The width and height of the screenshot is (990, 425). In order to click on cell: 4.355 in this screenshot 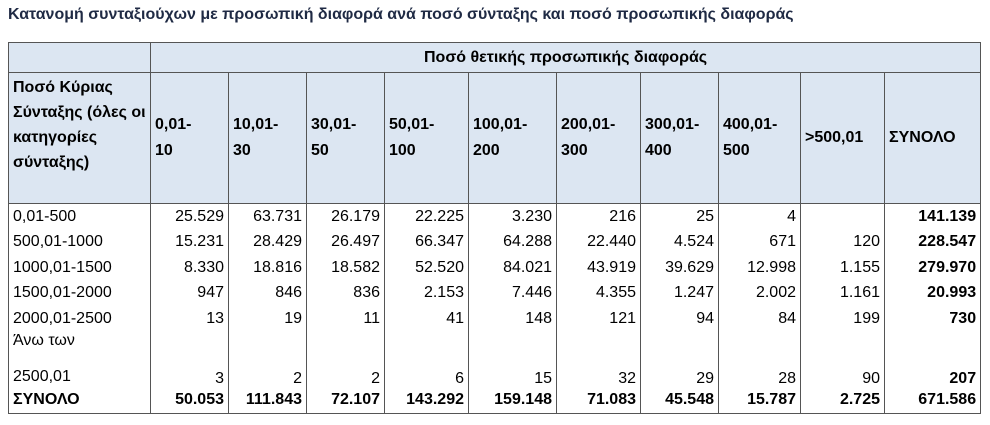, I will do `click(598, 293)`.